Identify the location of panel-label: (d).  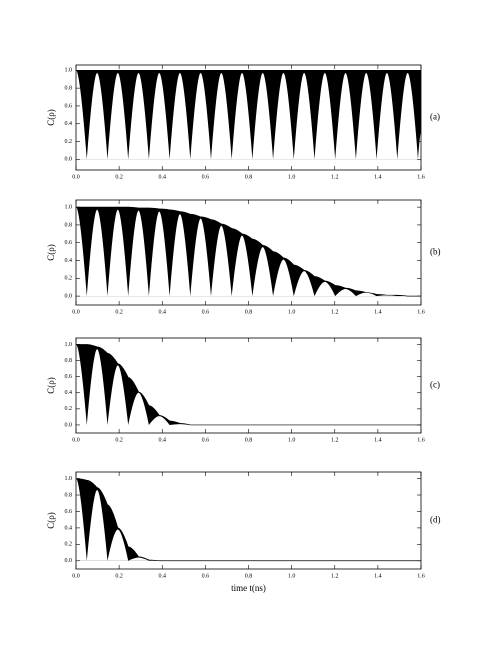
(435, 520).